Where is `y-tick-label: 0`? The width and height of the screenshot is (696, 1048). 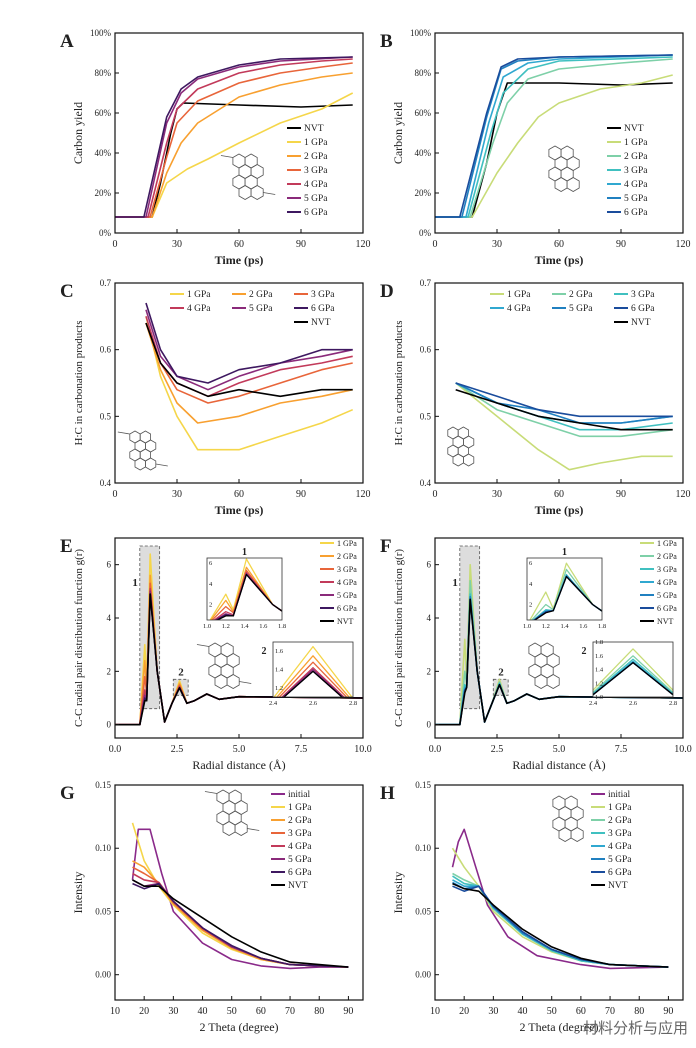 y-tick-label: 0 is located at coordinates (429, 725).